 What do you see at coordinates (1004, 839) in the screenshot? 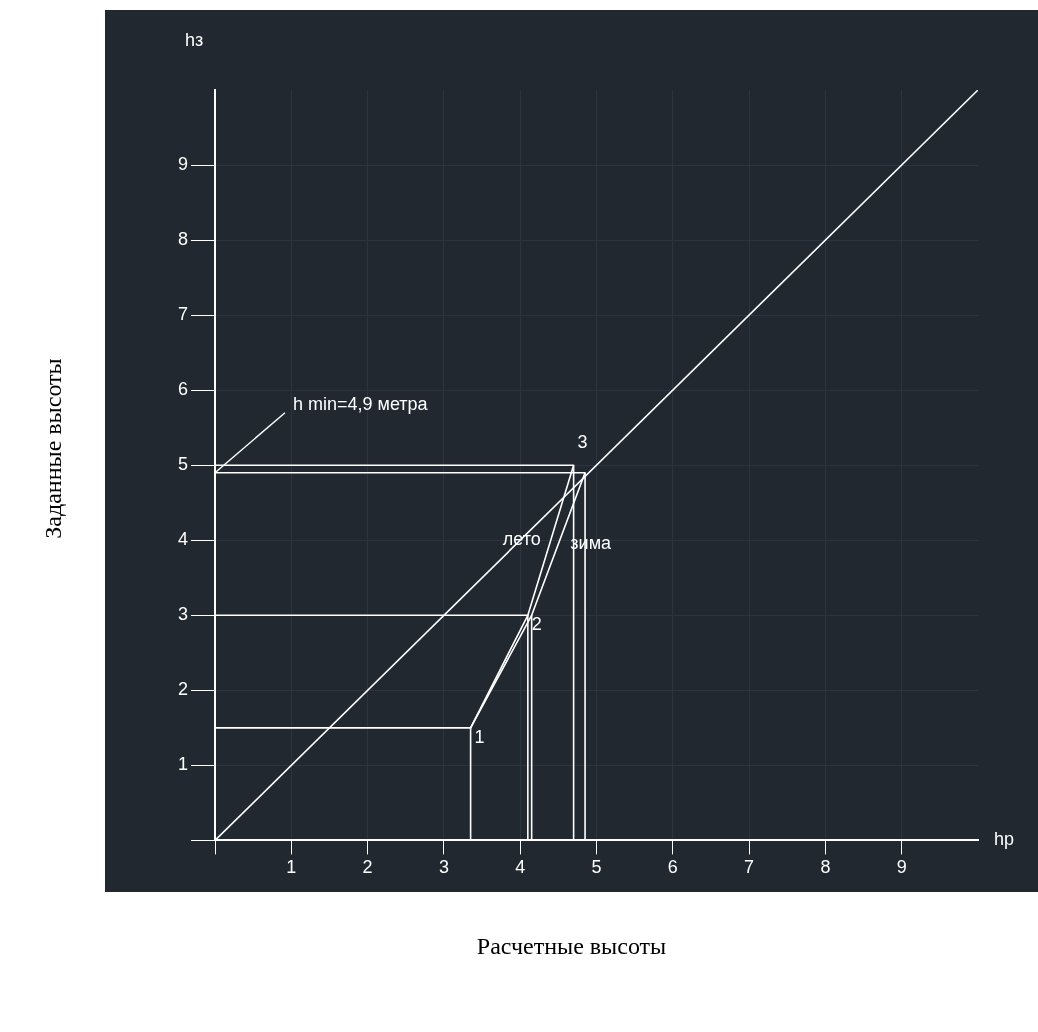
I see `text: hр` at bounding box center [1004, 839].